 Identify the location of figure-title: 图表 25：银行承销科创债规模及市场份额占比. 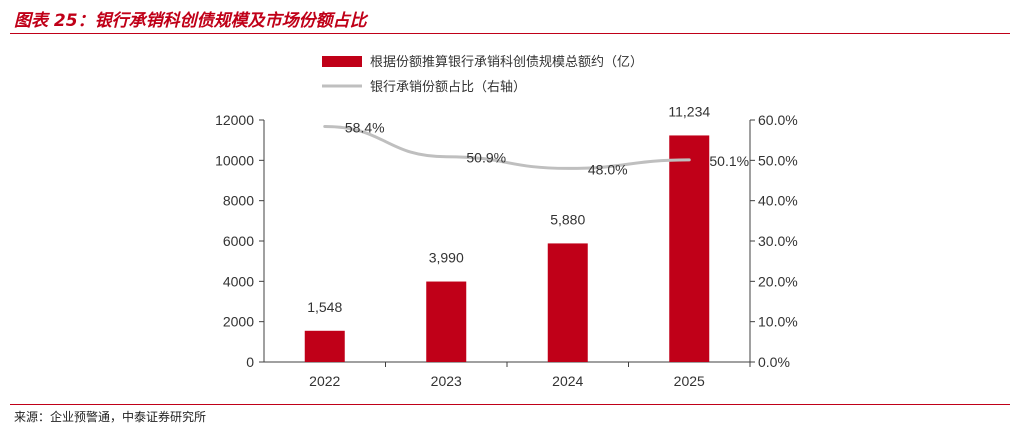
(190, 21).